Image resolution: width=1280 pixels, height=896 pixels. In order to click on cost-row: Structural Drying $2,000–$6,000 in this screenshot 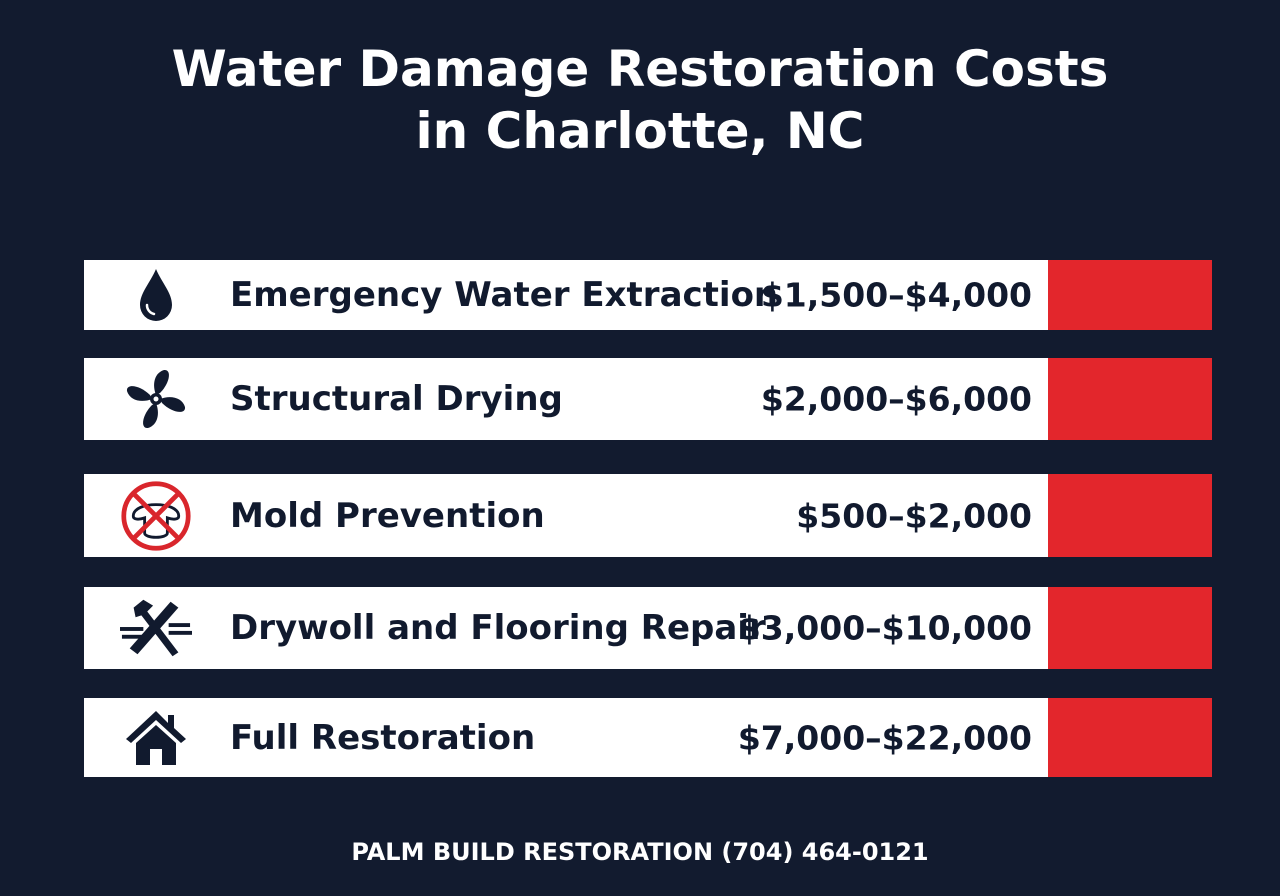, I will do `click(648, 399)`.